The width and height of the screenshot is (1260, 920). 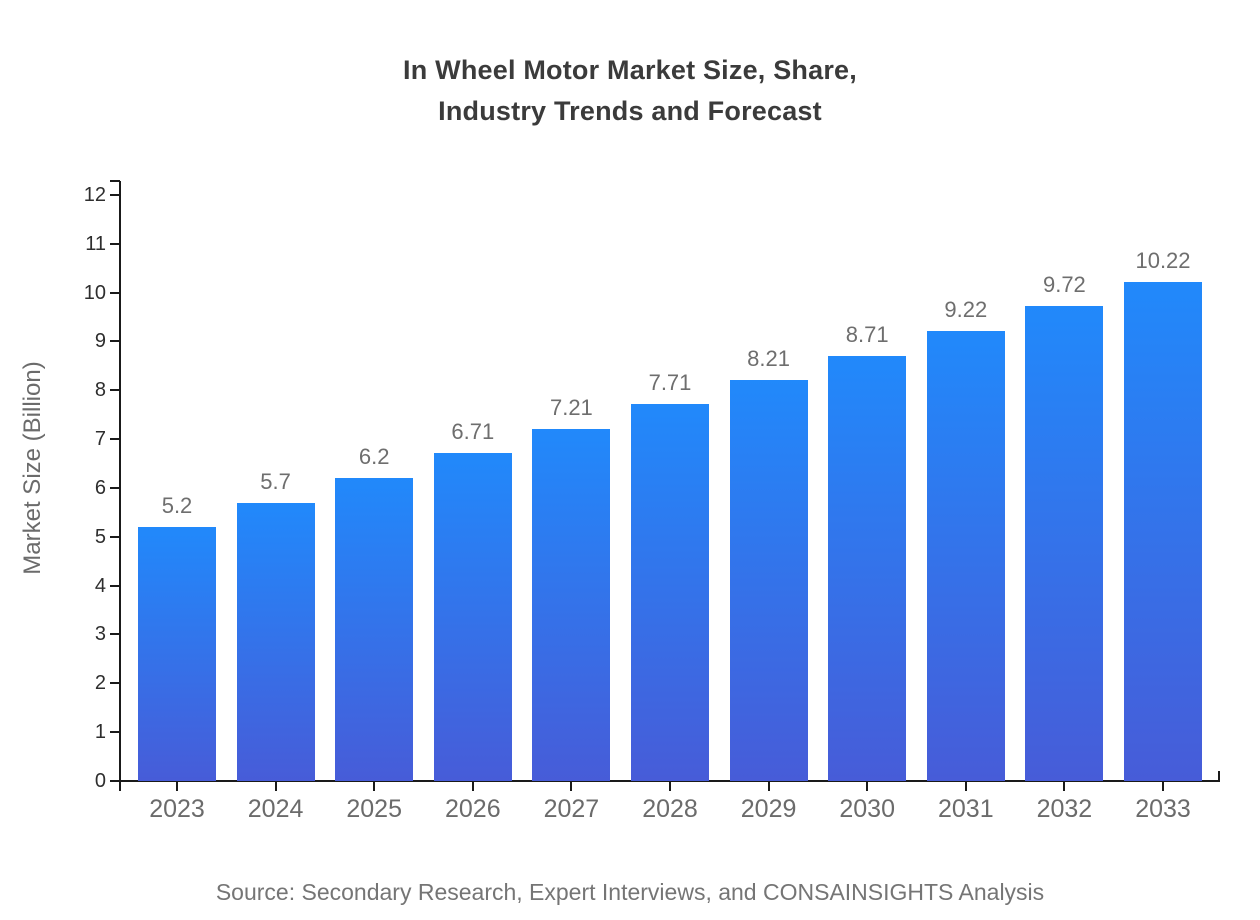 What do you see at coordinates (94, 194) in the screenshot?
I see `y-tick-label: 12` at bounding box center [94, 194].